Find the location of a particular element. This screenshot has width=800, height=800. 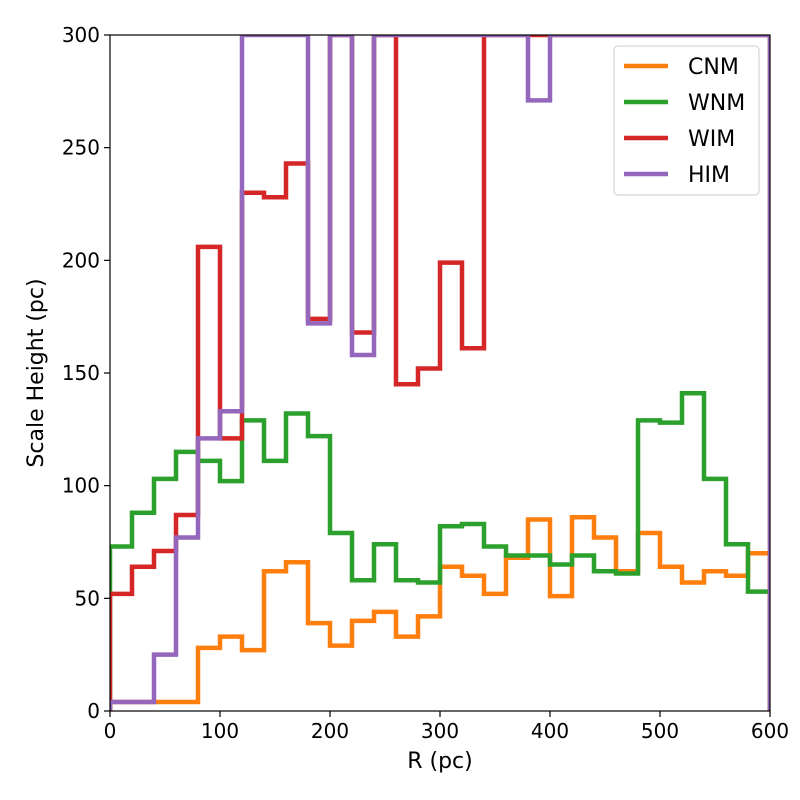

y-tick-label: 0 is located at coordinates (93, 711).